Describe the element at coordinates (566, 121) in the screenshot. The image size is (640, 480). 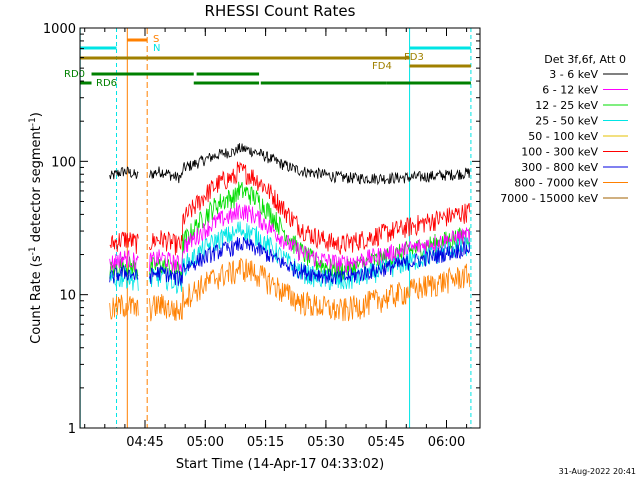
I see `legend-label: 25 - 50 keV` at that location.